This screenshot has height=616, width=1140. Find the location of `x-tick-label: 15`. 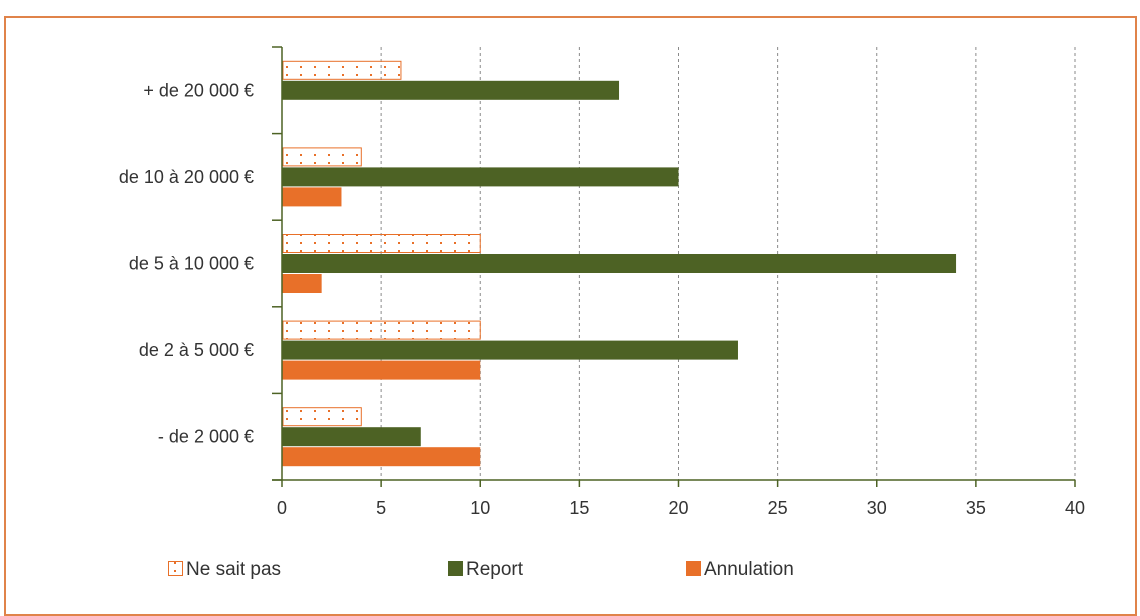

x-tick-label: 15 is located at coordinates (579, 508).